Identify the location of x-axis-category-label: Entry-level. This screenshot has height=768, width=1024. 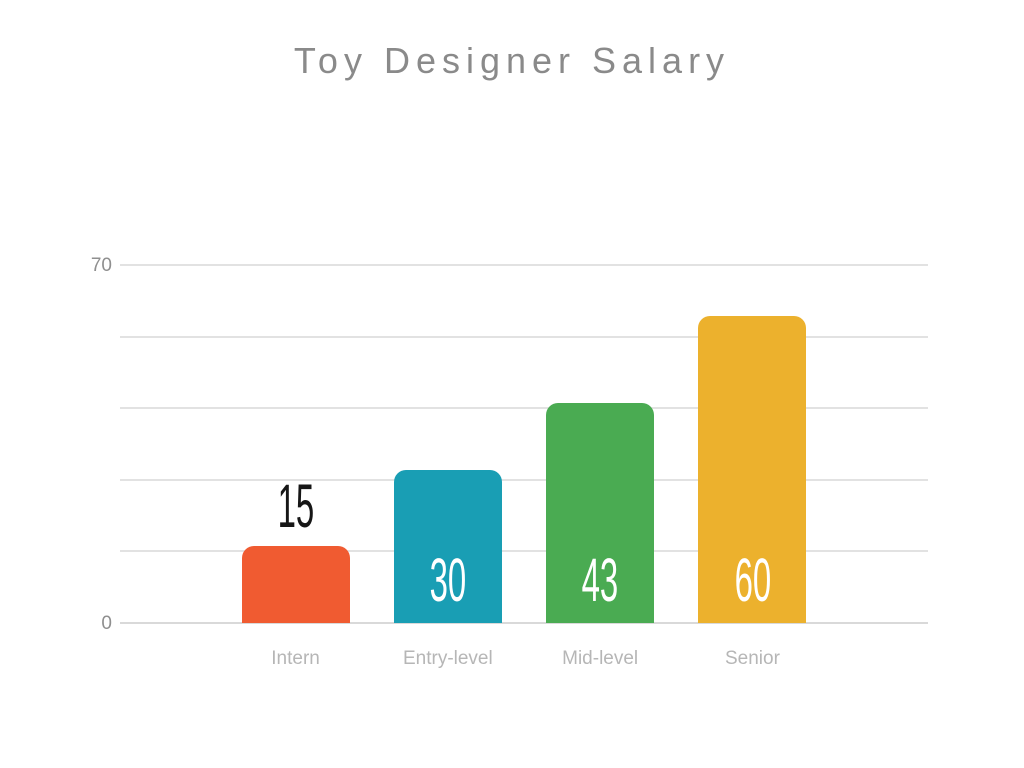
(447, 658).